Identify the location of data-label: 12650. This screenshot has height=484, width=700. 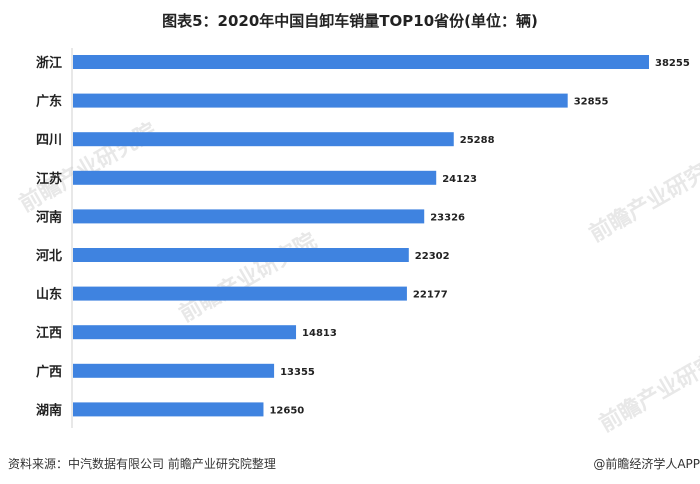
(286, 410).